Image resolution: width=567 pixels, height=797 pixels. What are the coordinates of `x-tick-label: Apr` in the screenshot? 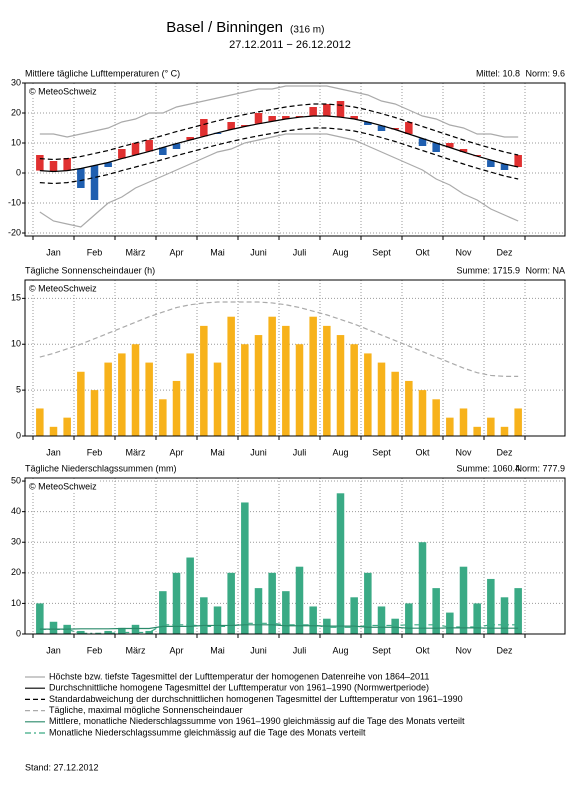 It's located at (176, 452).